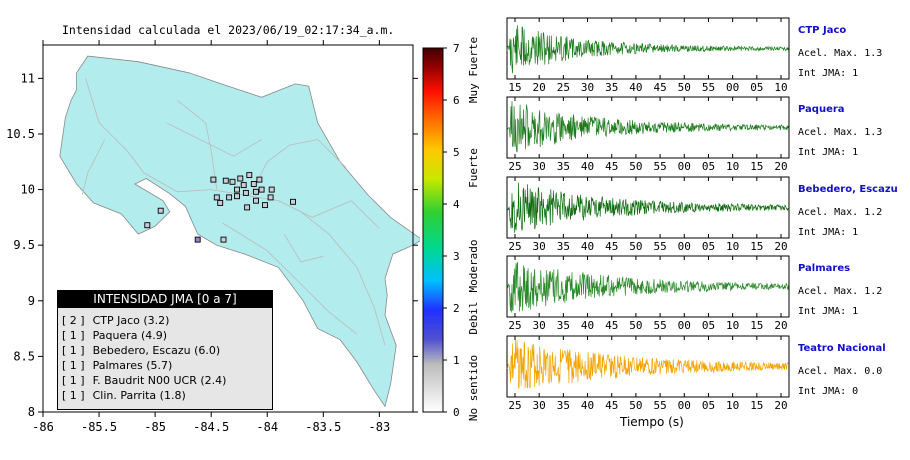 This screenshot has height=460, width=910. I want to click on legend-title: INTENSIDAD JMA [0 a 7], so click(165, 299).